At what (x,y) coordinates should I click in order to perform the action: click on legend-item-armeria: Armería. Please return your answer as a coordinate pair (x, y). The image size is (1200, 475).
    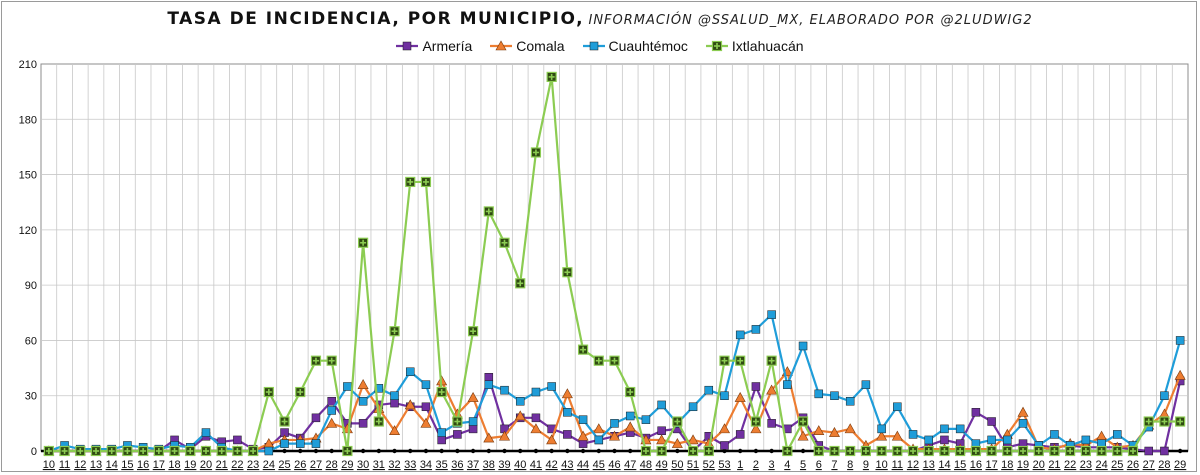
    Looking at the image, I should click on (434, 46).